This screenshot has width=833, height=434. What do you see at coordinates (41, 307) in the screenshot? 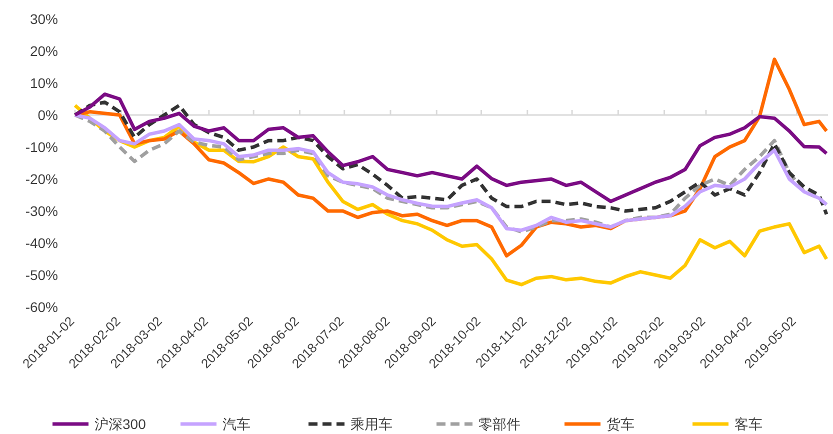
I see `y-tick-label: -60%` at bounding box center [41, 307].